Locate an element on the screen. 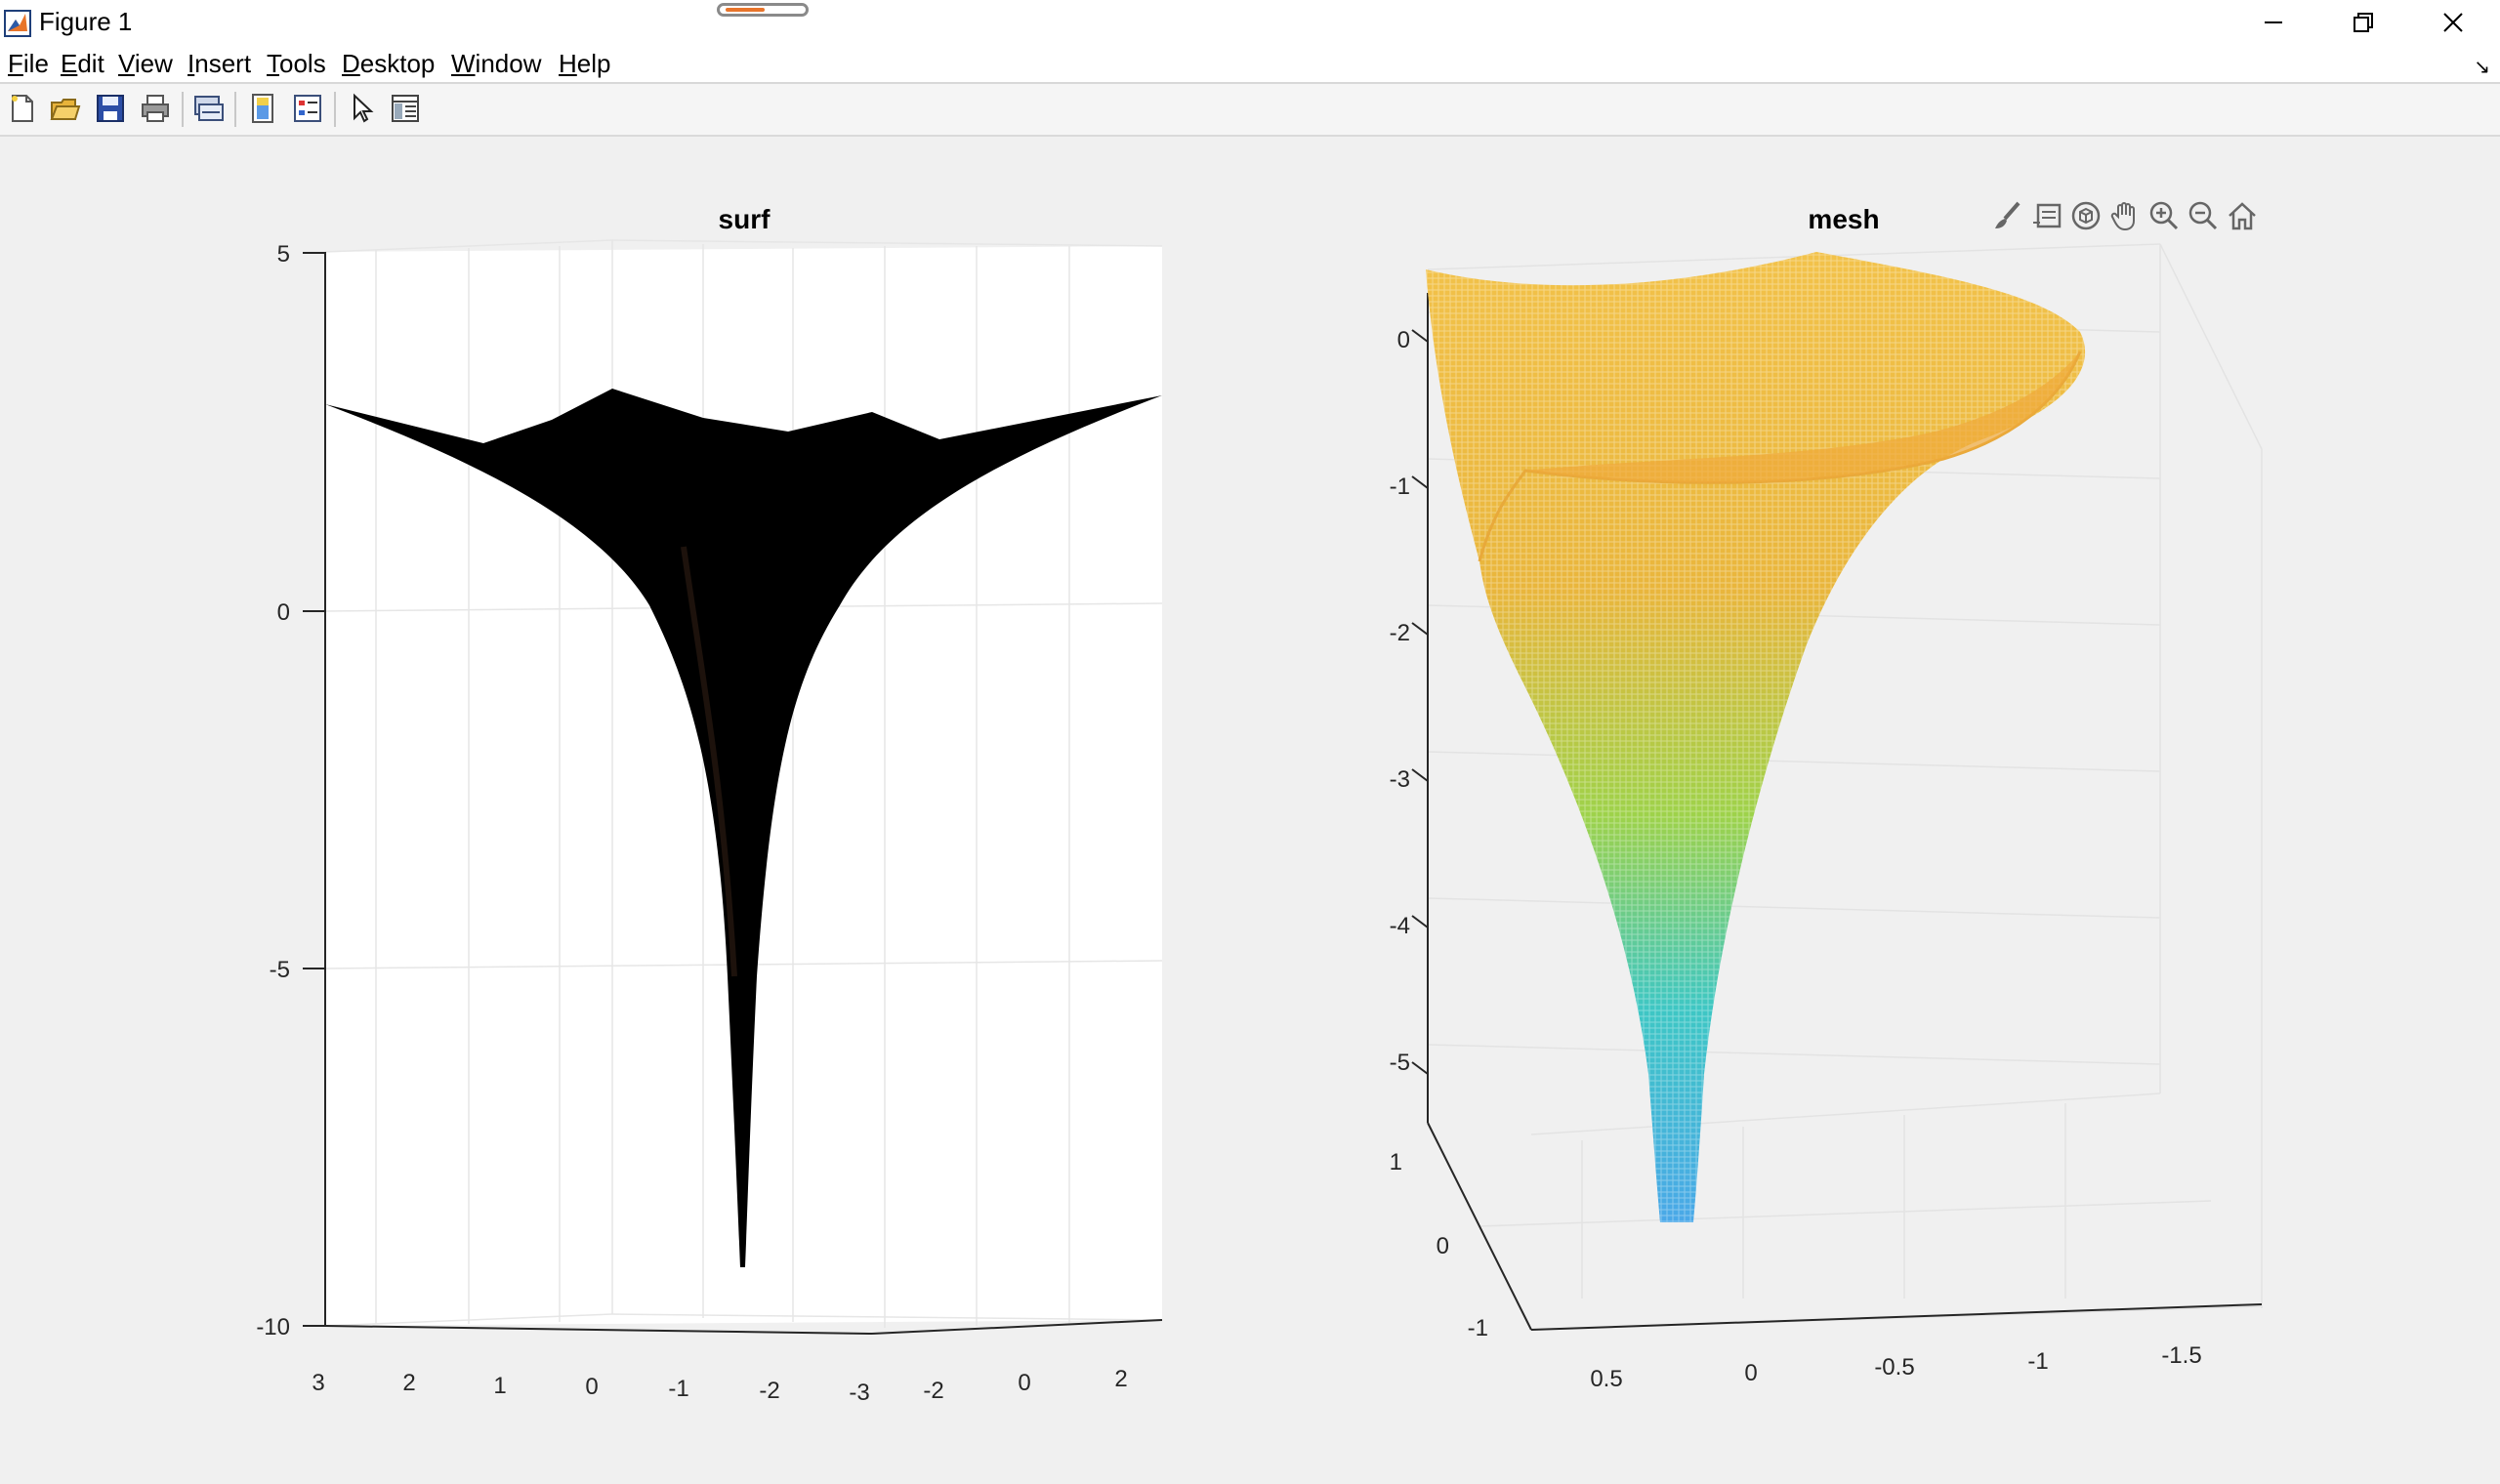 The image size is (2500, 1484). legend-icon is located at coordinates (307, 109).